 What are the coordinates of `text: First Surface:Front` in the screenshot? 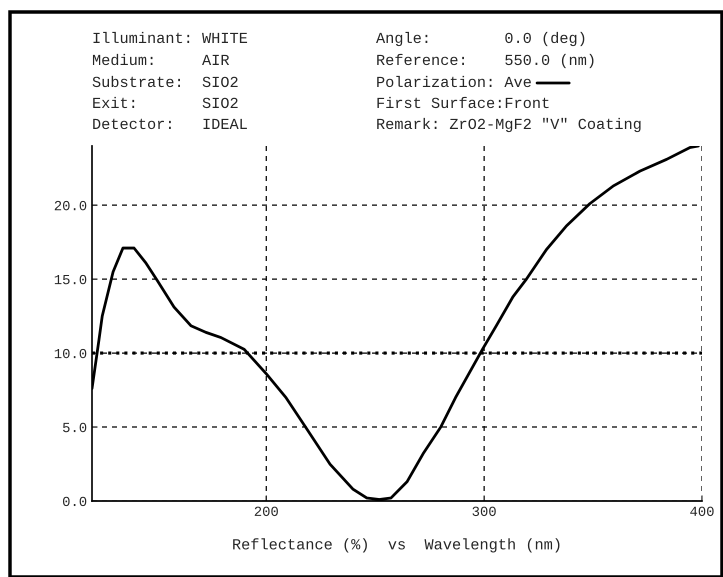 It's located at (463, 102).